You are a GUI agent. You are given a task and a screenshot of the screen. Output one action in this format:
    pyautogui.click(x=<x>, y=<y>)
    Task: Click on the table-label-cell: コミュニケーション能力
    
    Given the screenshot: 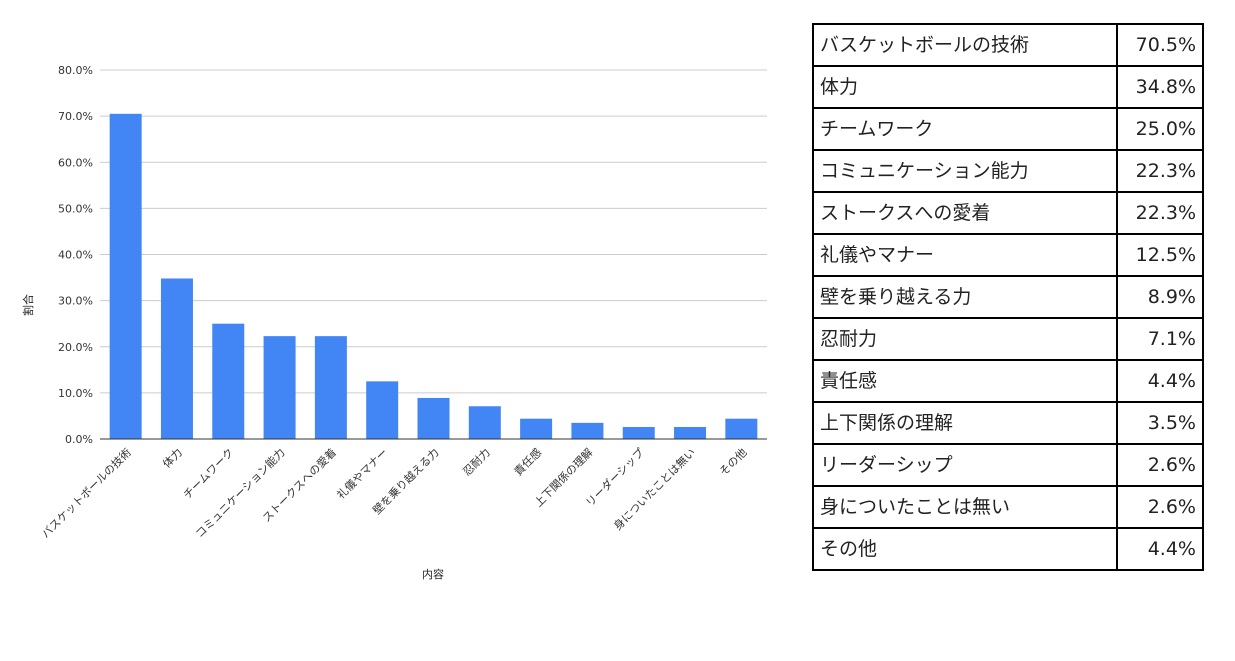 What is the action you would take?
    pyautogui.click(x=965, y=171)
    